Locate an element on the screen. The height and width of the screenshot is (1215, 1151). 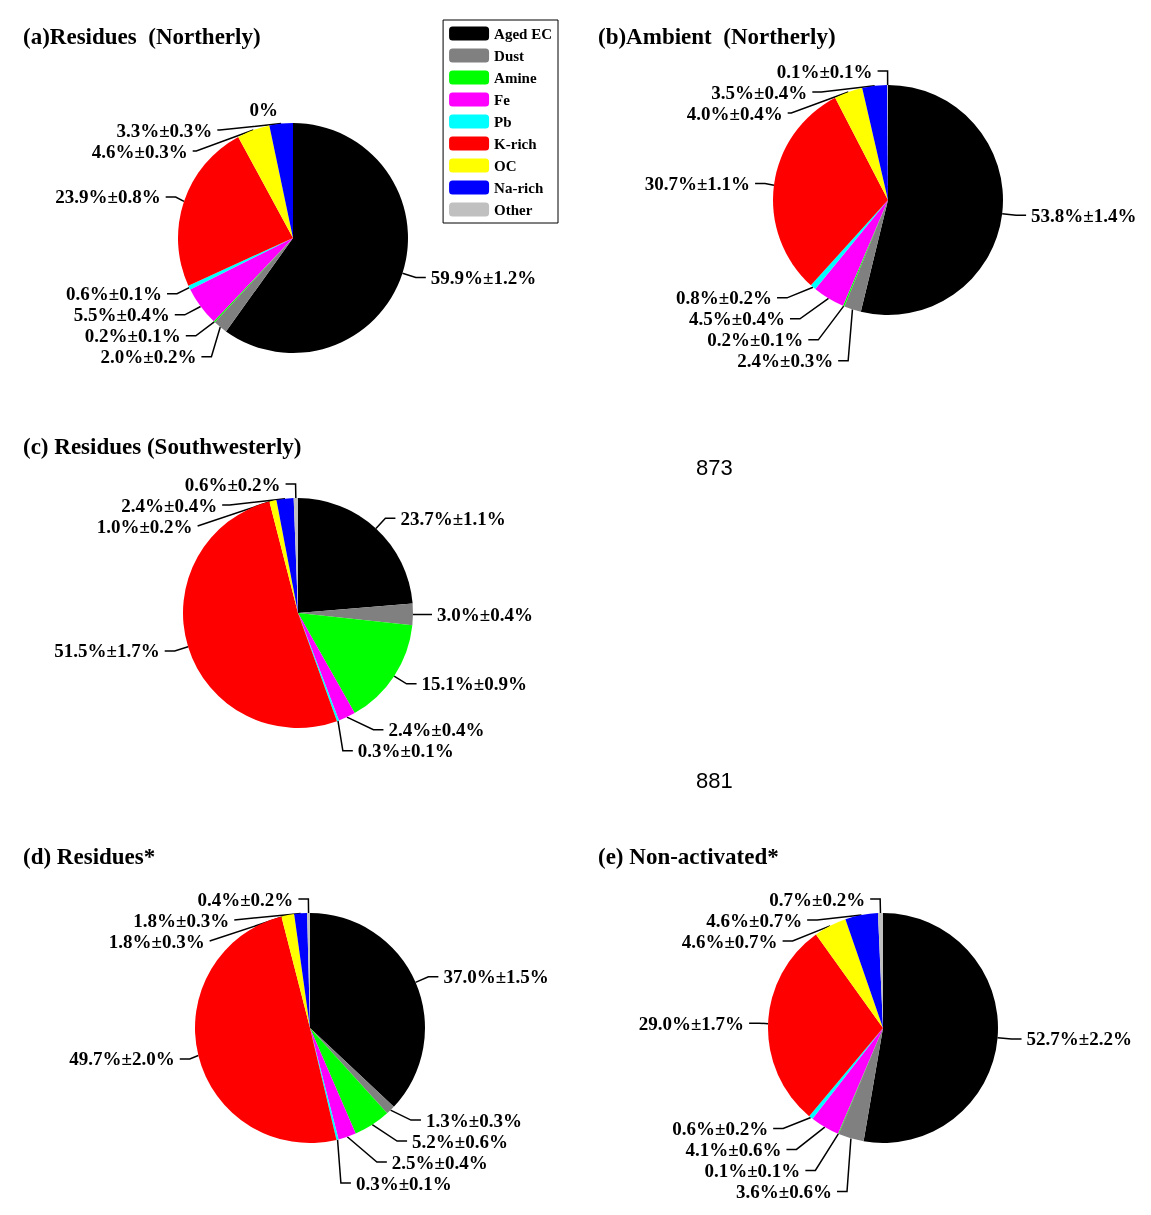
chart-title: (d) Residues* is located at coordinates (89, 856).